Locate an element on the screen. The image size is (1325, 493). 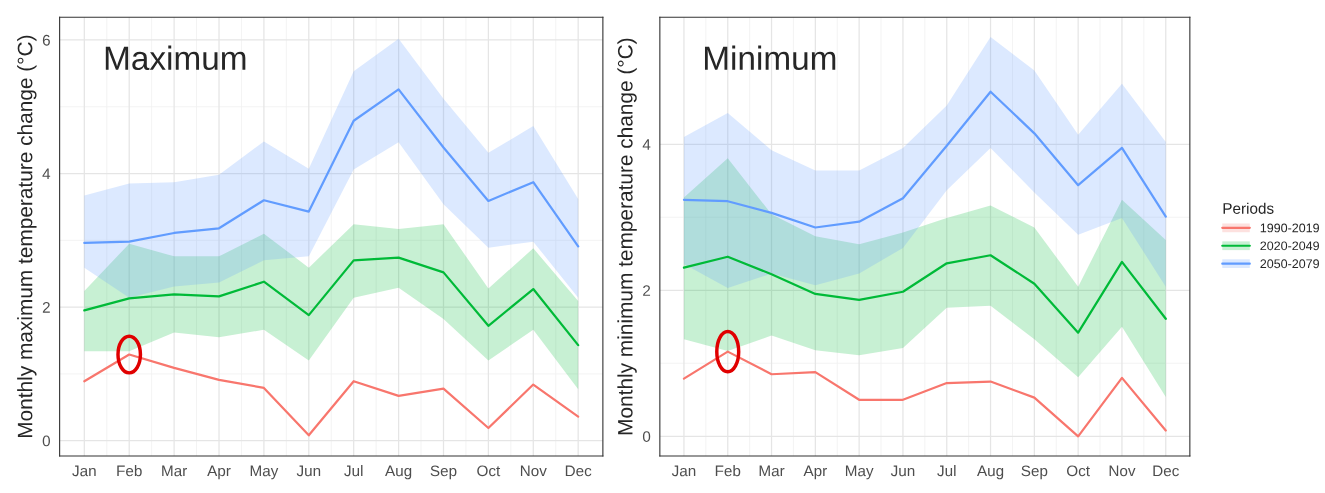
legend-label: 2050-2079 is located at coordinates (1289, 264).